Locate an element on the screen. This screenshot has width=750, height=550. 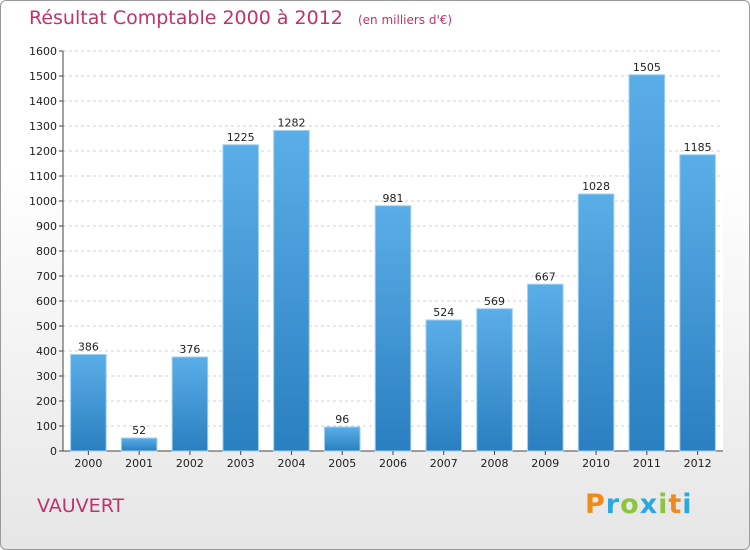
logo-letter-i2: i is located at coordinates (687, 504).